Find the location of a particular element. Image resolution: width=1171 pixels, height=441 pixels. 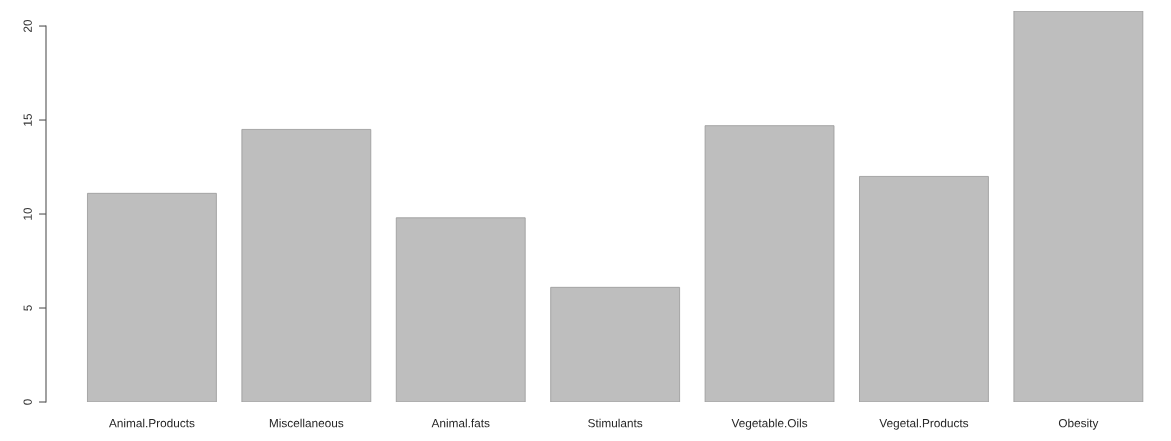

x-tick-label: Vegetal.Products is located at coordinates (924, 424).